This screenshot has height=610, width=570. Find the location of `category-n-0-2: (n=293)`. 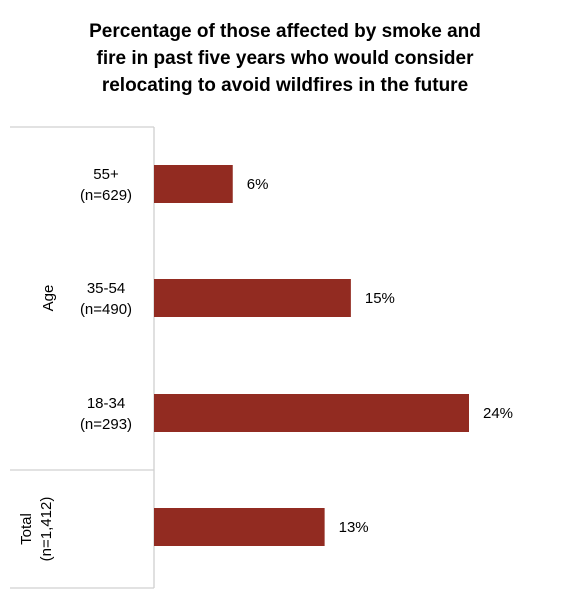

category-n-0-2: (n=293) is located at coordinates (106, 424).